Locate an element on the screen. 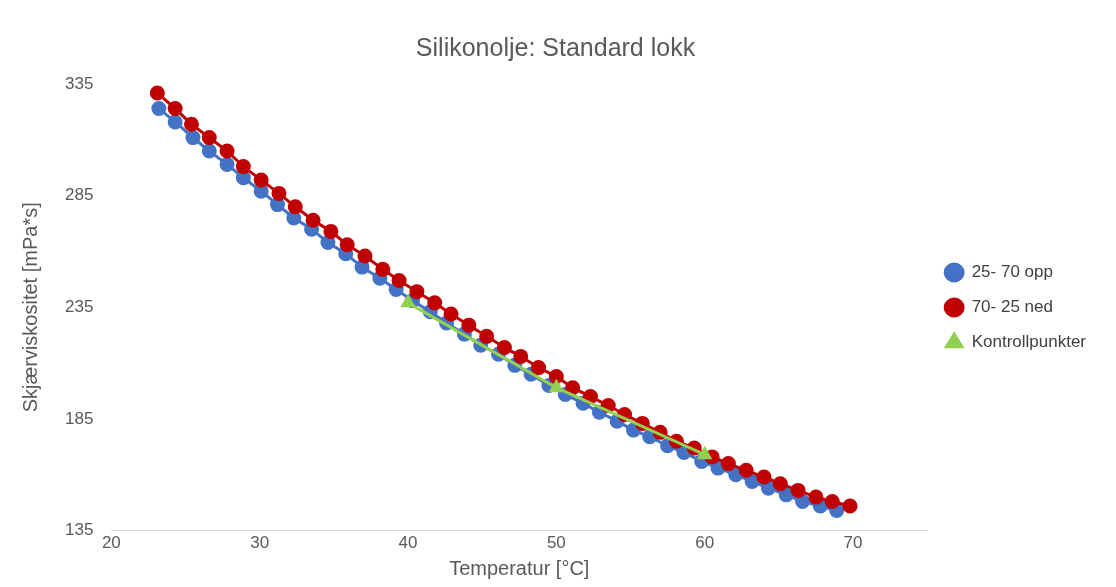  y-tick-label: 335 is located at coordinates (79, 83).